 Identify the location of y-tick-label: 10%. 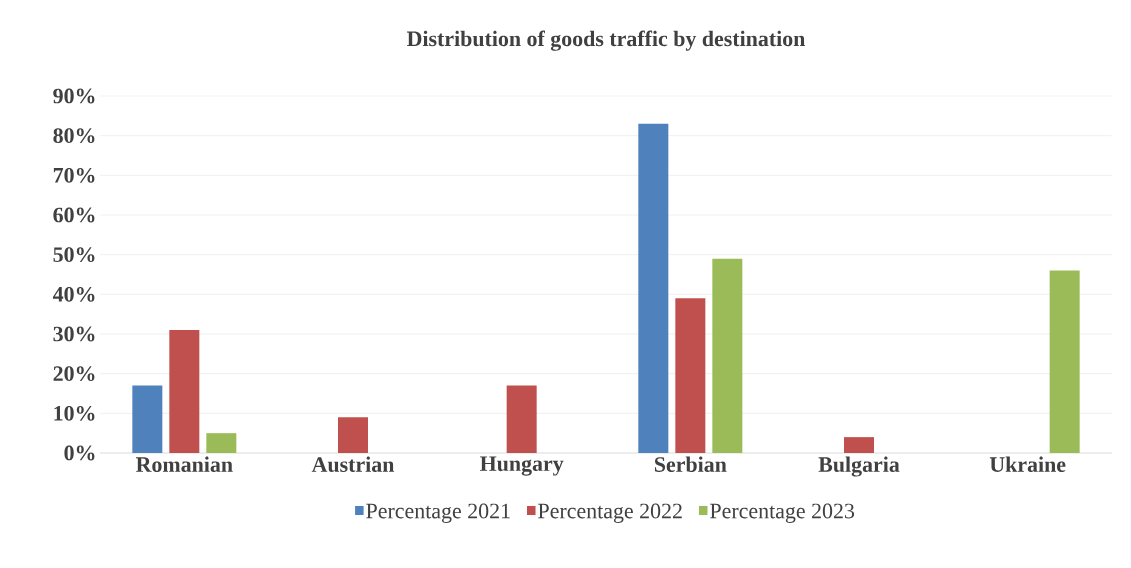
(74, 413).